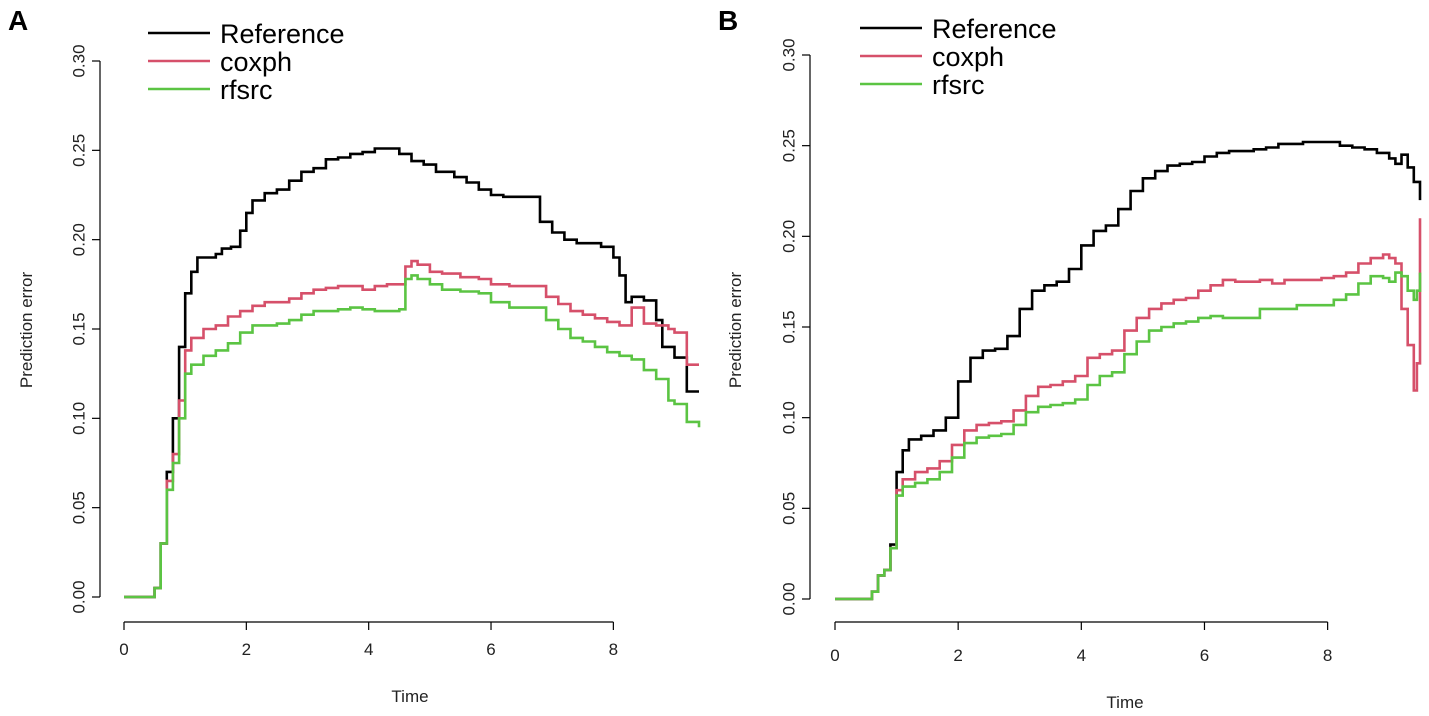  I want to click on x-axis-title-b: Time, so click(1124, 702).